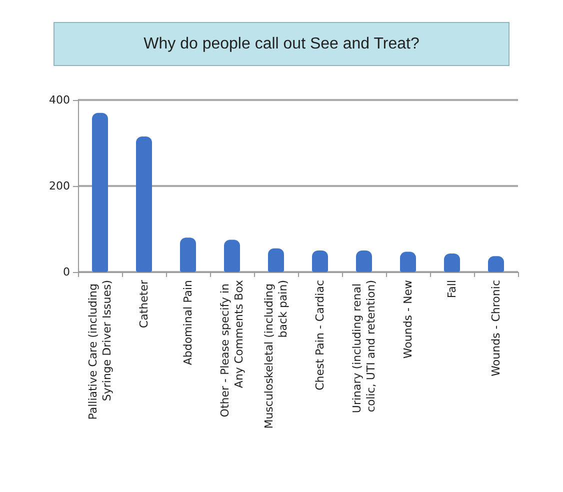 This screenshot has width=563, height=492. Describe the element at coordinates (100, 350) in the screenshot. I see `x-tick-label: Palliative Care (including Syringe Driver Issues)` at that location.